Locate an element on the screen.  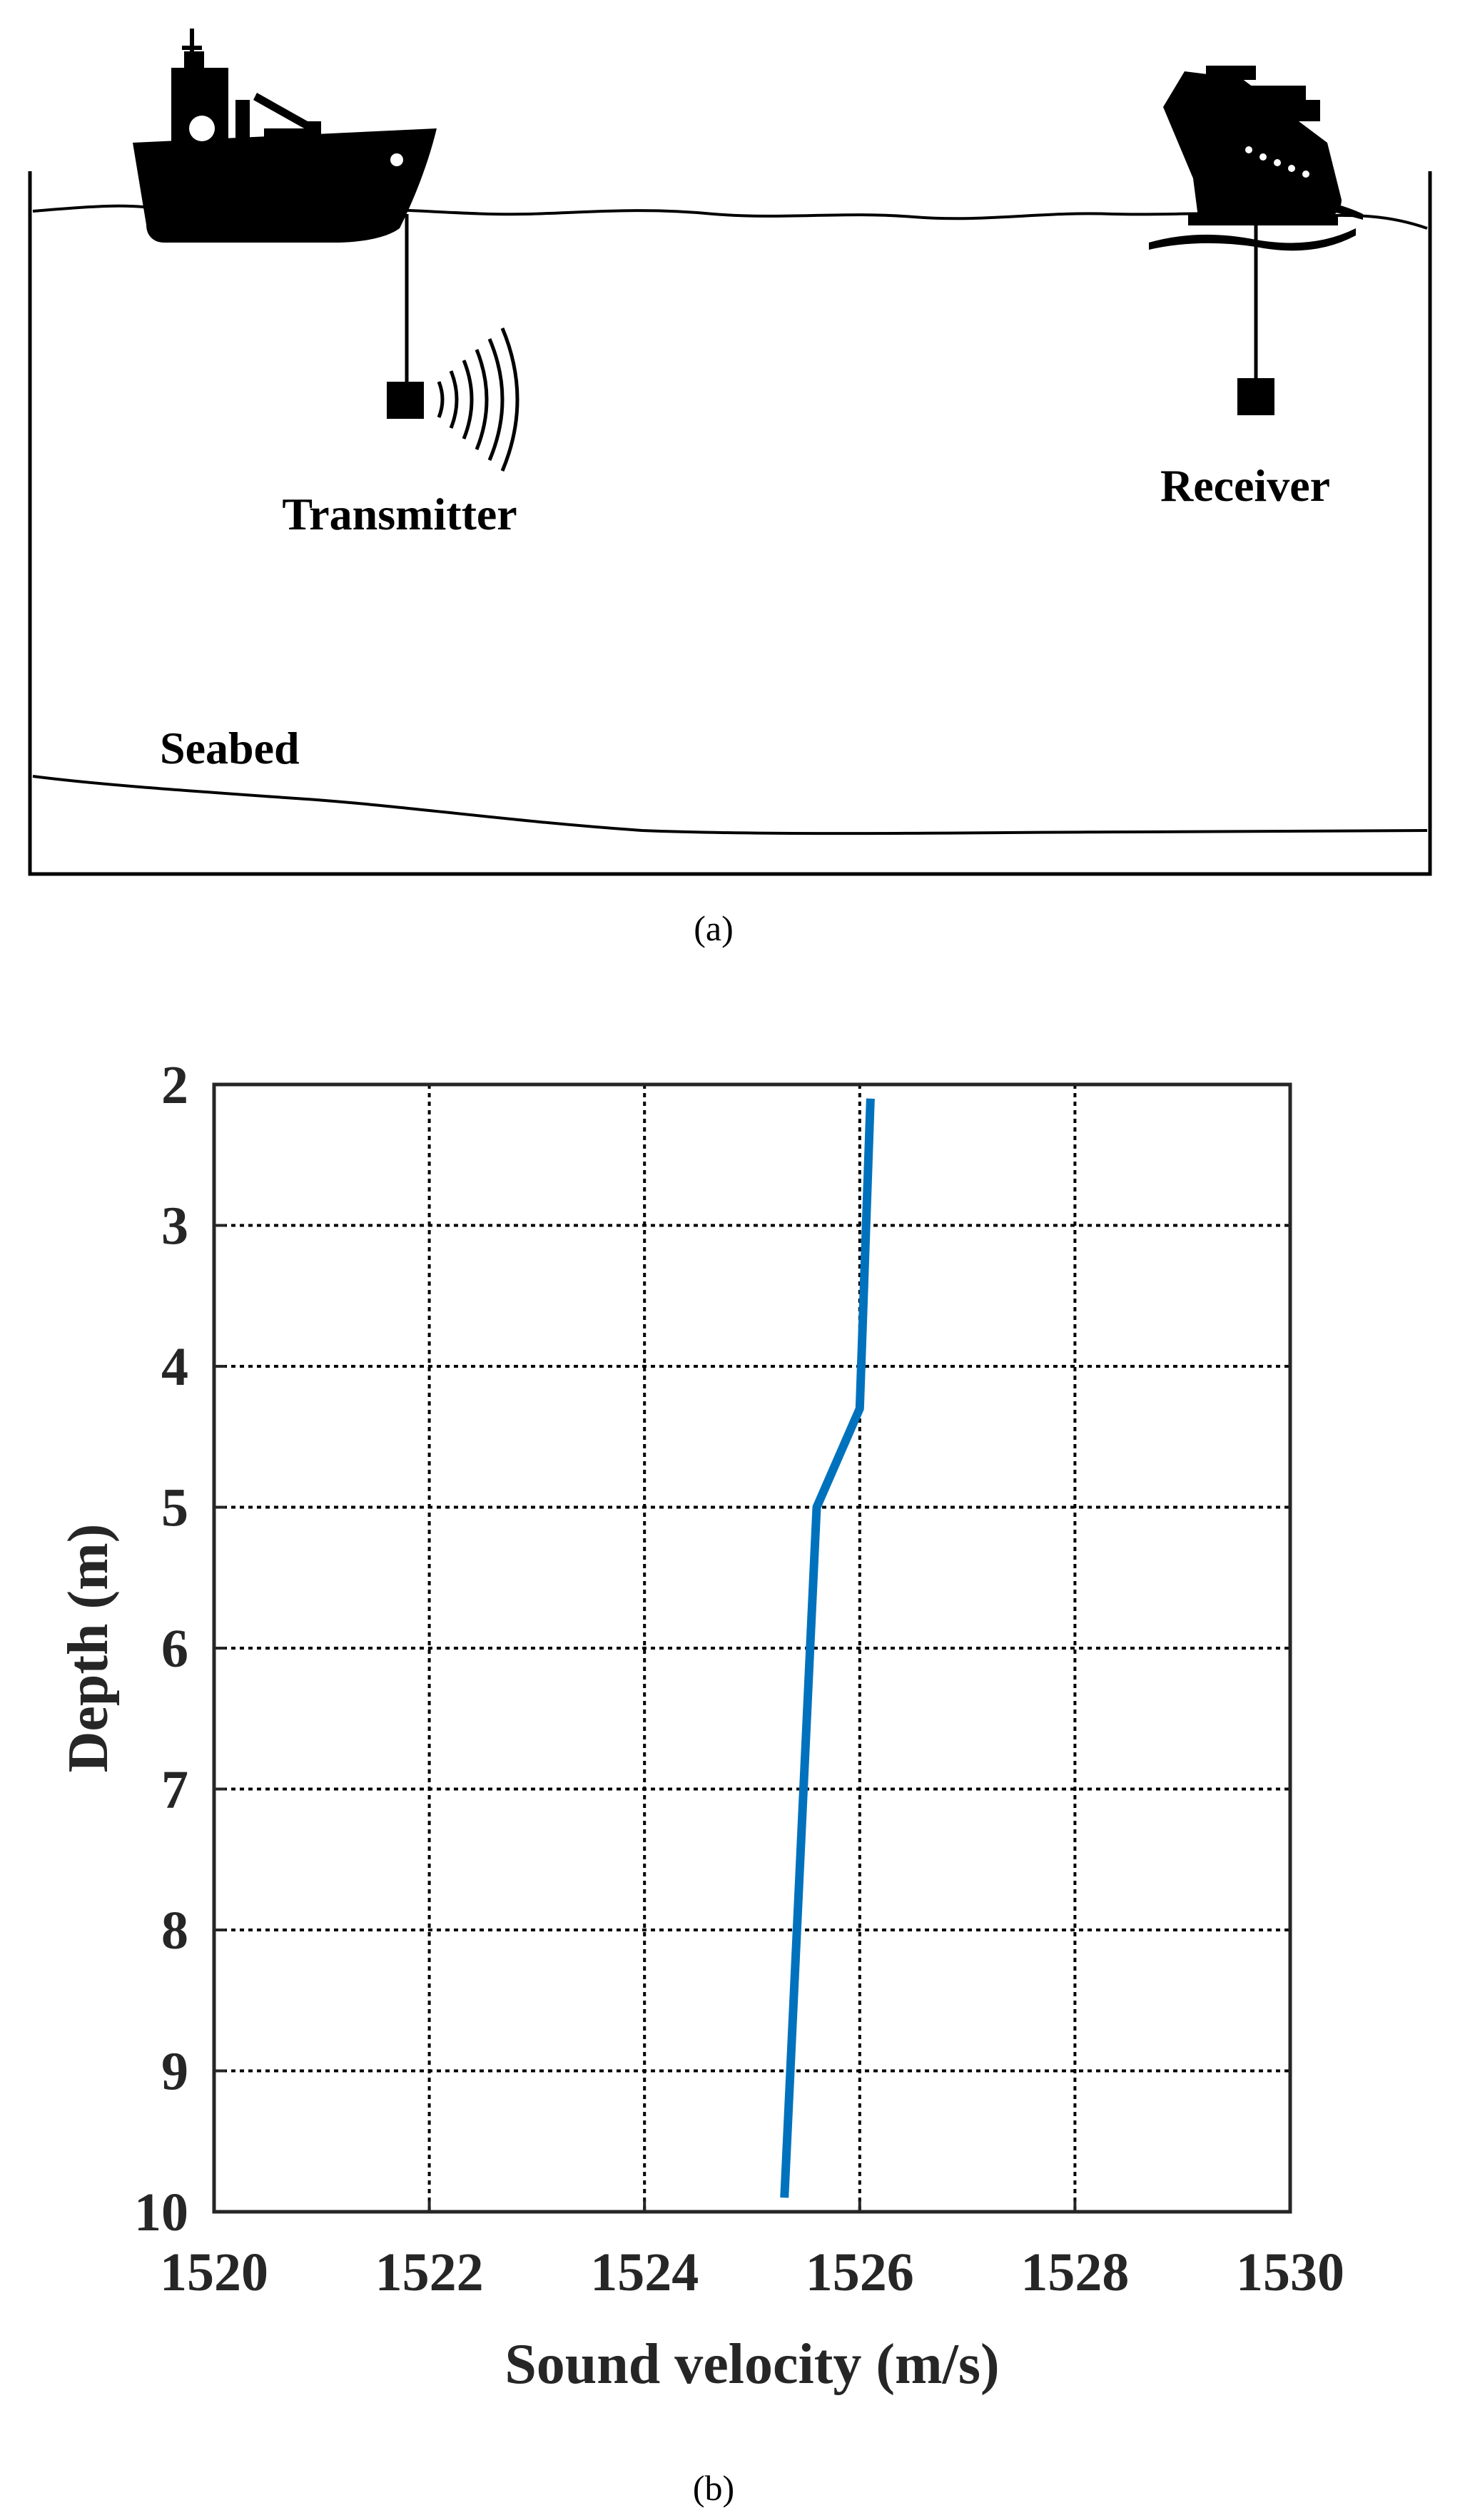
x-tick-label: 1530 is located at coordinates (1290, 2272).